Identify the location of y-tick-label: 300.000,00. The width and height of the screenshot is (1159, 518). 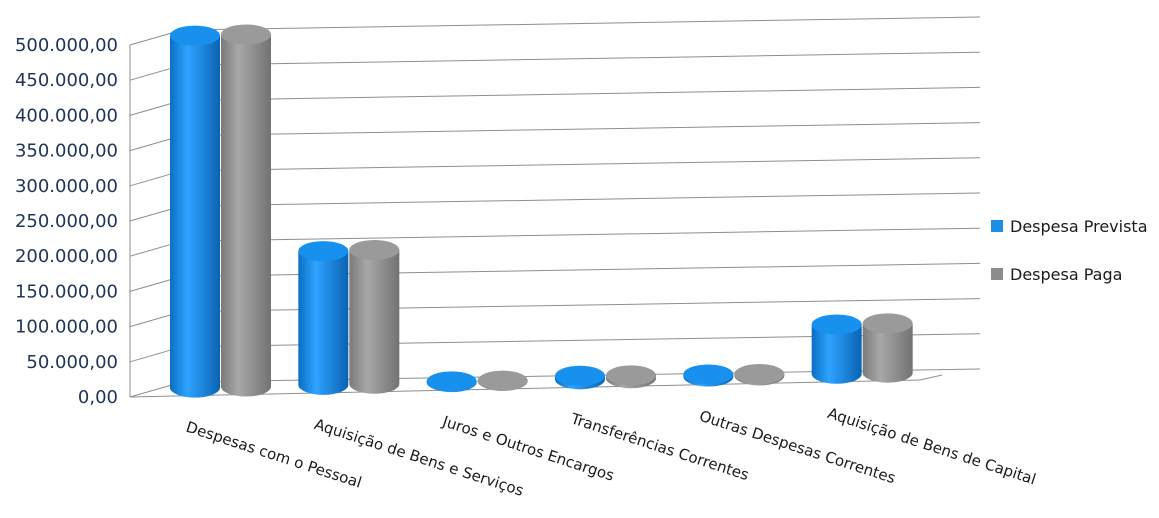
(66, 186).